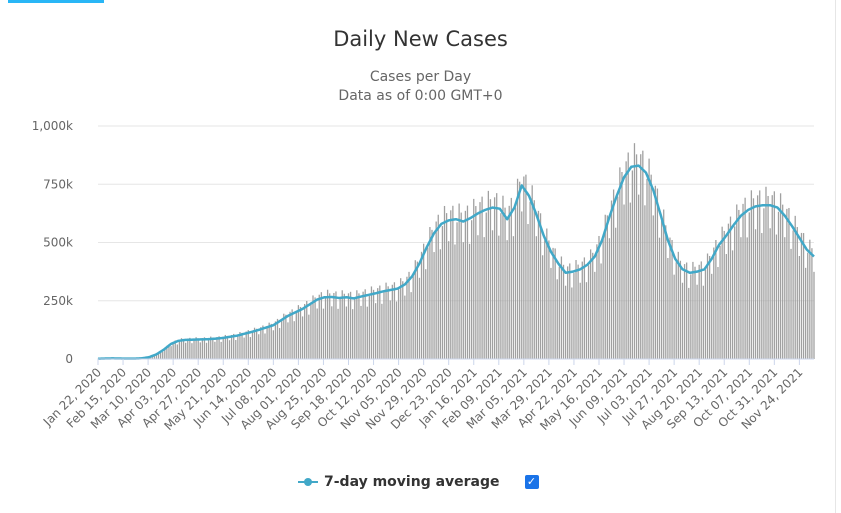 The height and width of the screenshot is (513, 841). What do you see at coordinates (420, 96) in the screenshot?
I see `chart-subtitle-data-as-of: Data as of 0:00 GMT+0` at bounding box center [420, 96].